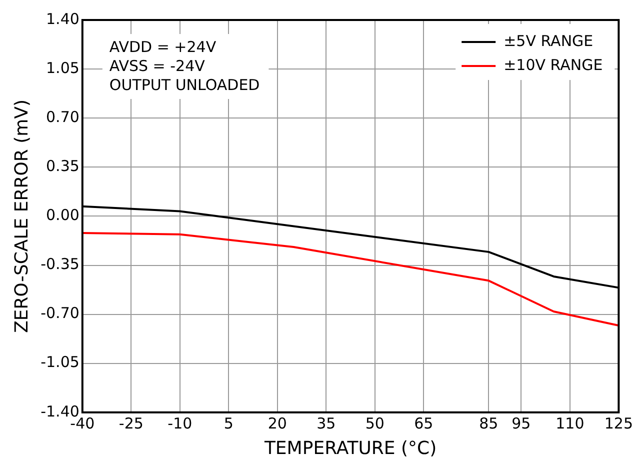 The height and width of the screenshot is (470, 644). What do you see at coordinates (488, 423) in the screenshot?
I see `x-tick-label: 85` at bounding box center [488, 423].